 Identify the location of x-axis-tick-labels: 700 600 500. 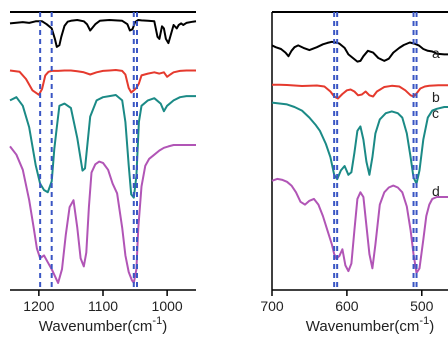
(346, 306).